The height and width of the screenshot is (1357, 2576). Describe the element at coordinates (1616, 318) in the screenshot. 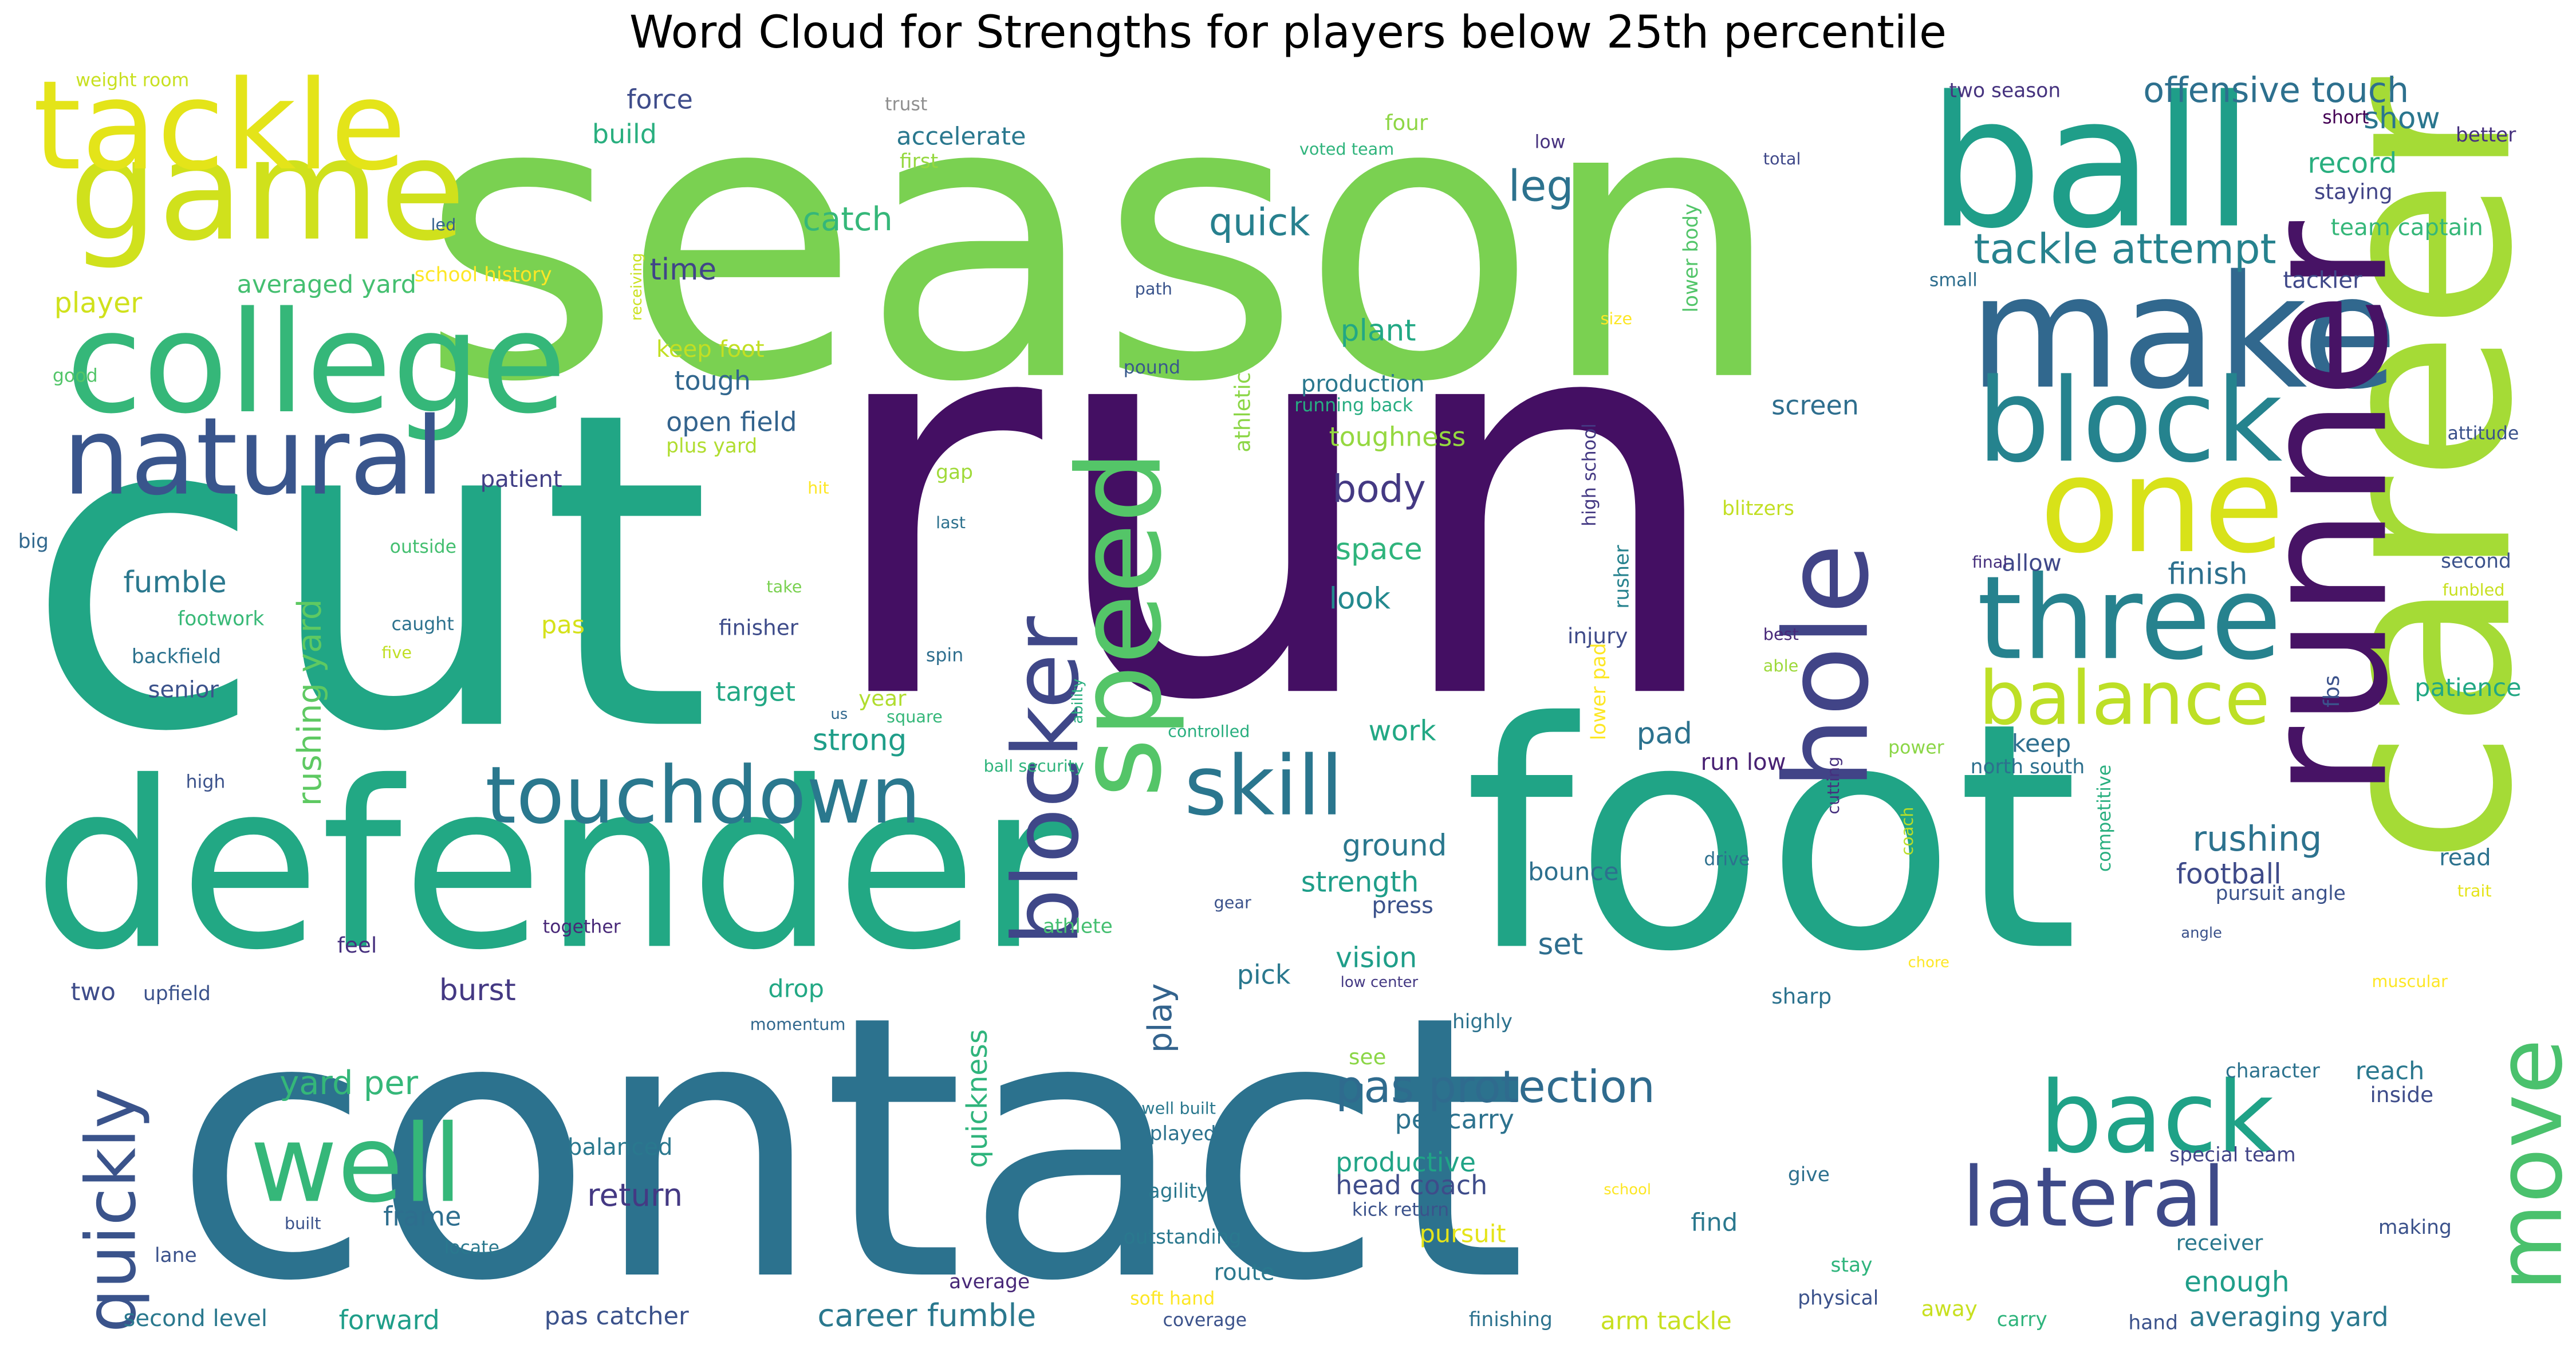

I see `word-size: size` at that location.